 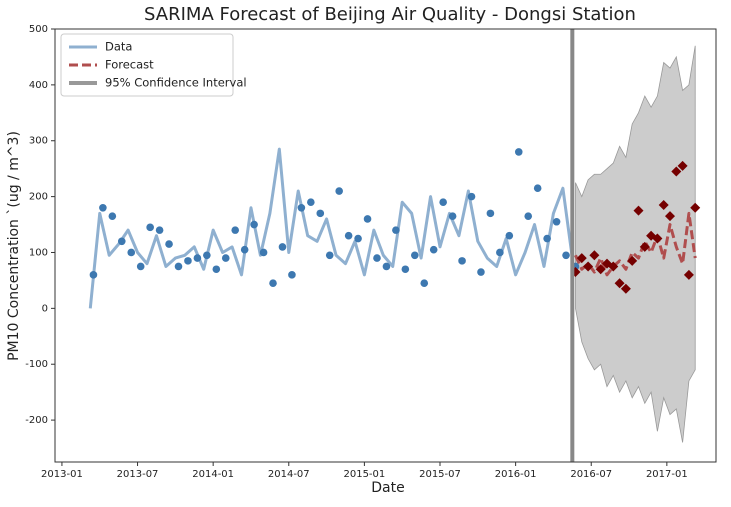 What do you see at coordinates (62, 474) in the screenshot?
I see `x-tick-label: 2013-01` at bounding box center [62, 474].